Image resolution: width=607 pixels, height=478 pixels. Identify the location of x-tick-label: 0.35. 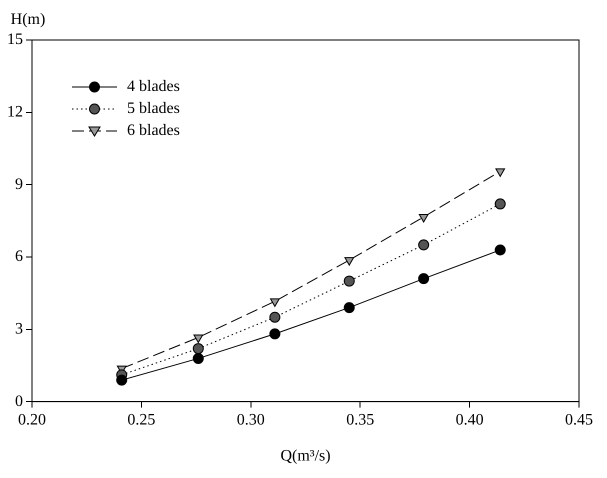
(360, 419).